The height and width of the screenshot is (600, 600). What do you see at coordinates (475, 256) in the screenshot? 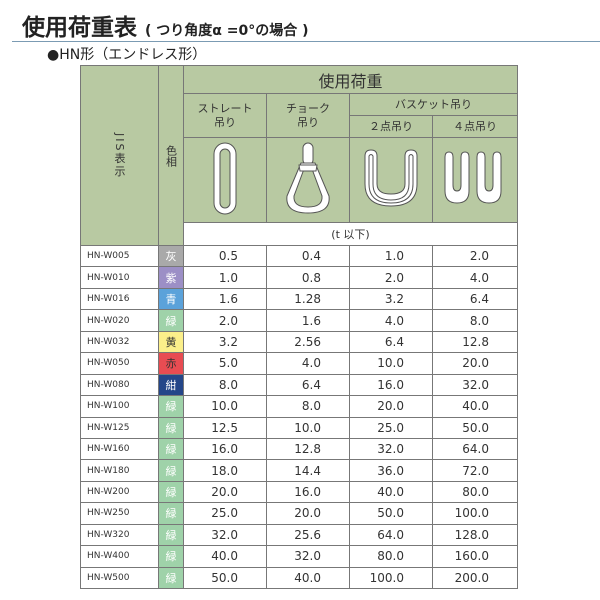
I see `load-basket-4point: 2.0` at bounding box center [475, 256].